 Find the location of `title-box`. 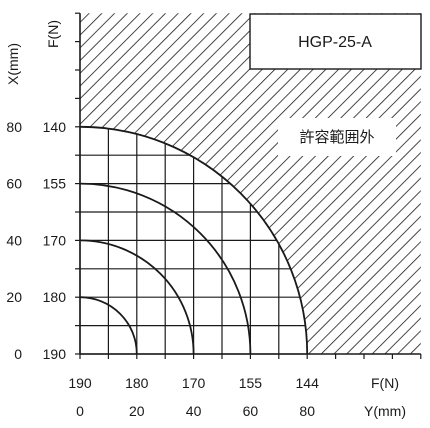

title-box is located at coordinates (335, 41).